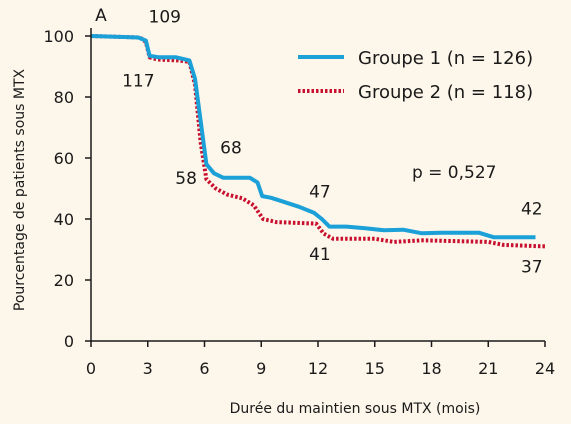 This screenshot has height=424, width=571. Describe the element at coordinates (320, 193) in the screenshot. I see `annotation-label: 47` at that location.